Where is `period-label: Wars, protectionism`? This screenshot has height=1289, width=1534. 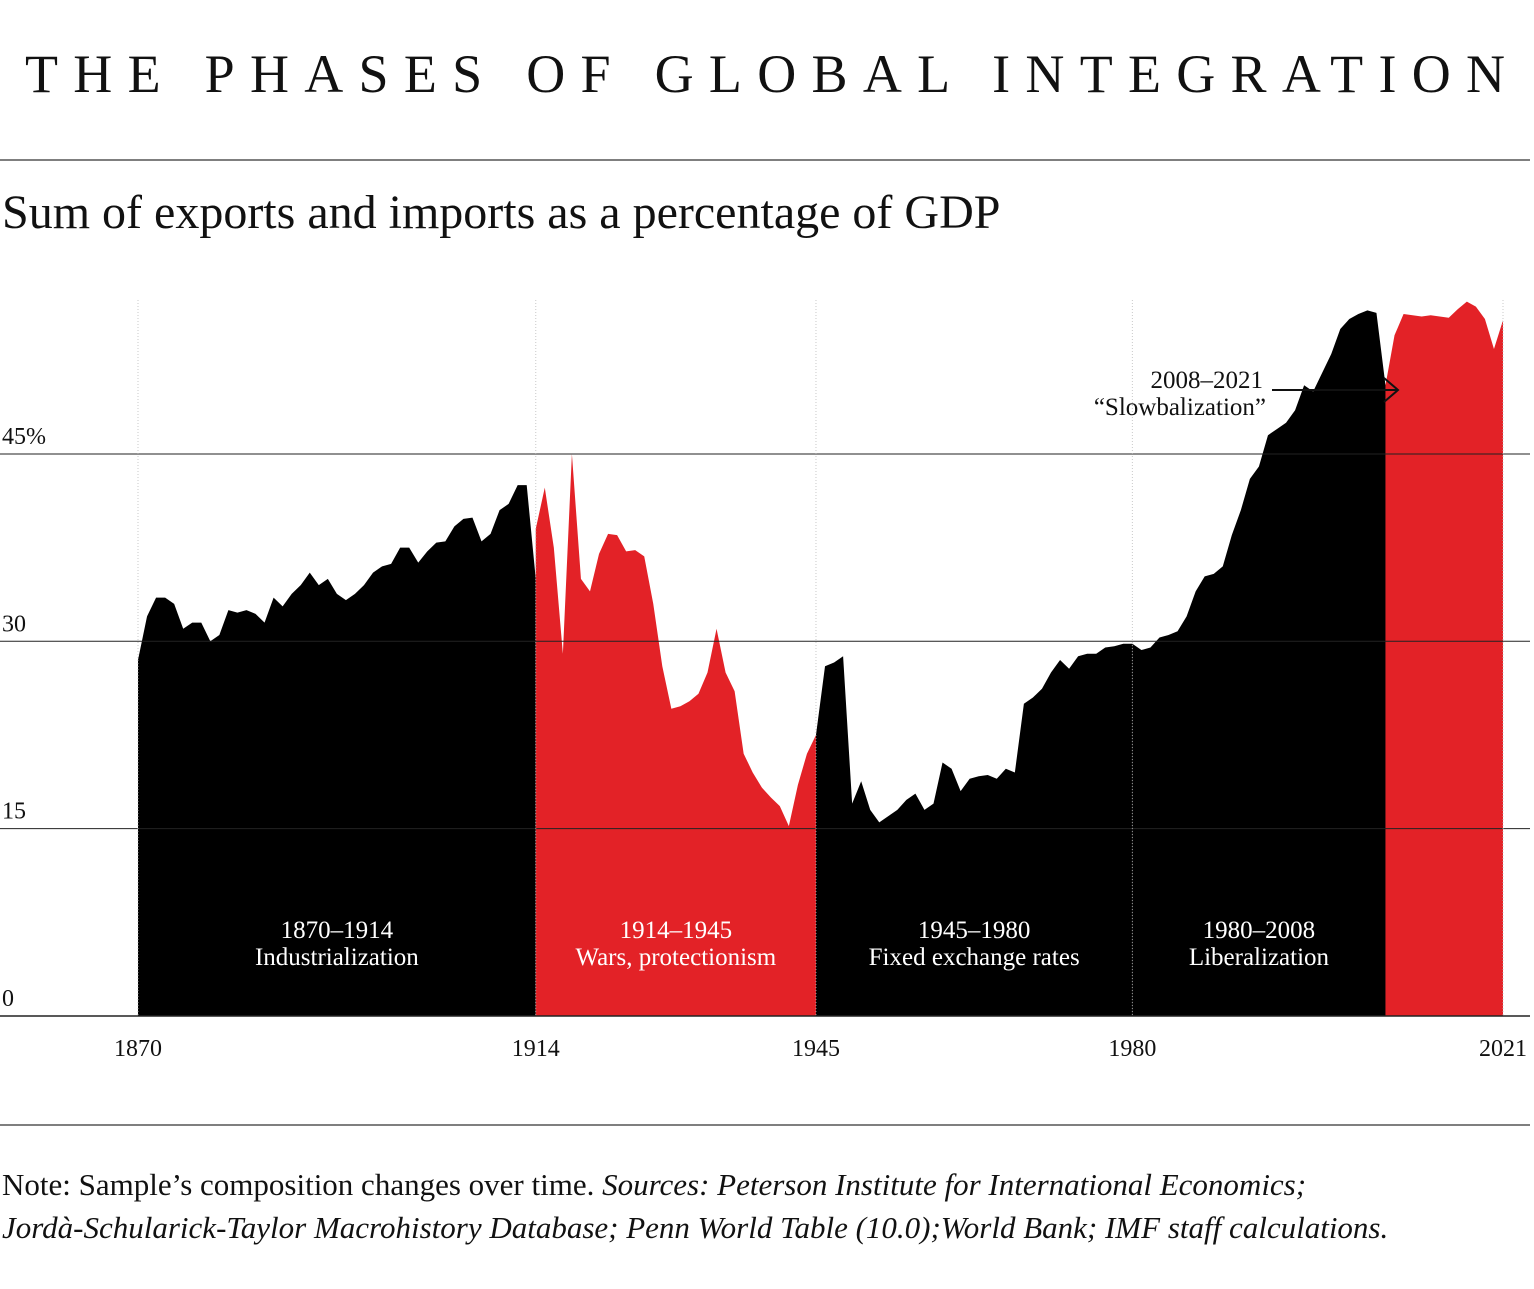
period-label: Wars, protectionism is located at coordinates (675, 957).